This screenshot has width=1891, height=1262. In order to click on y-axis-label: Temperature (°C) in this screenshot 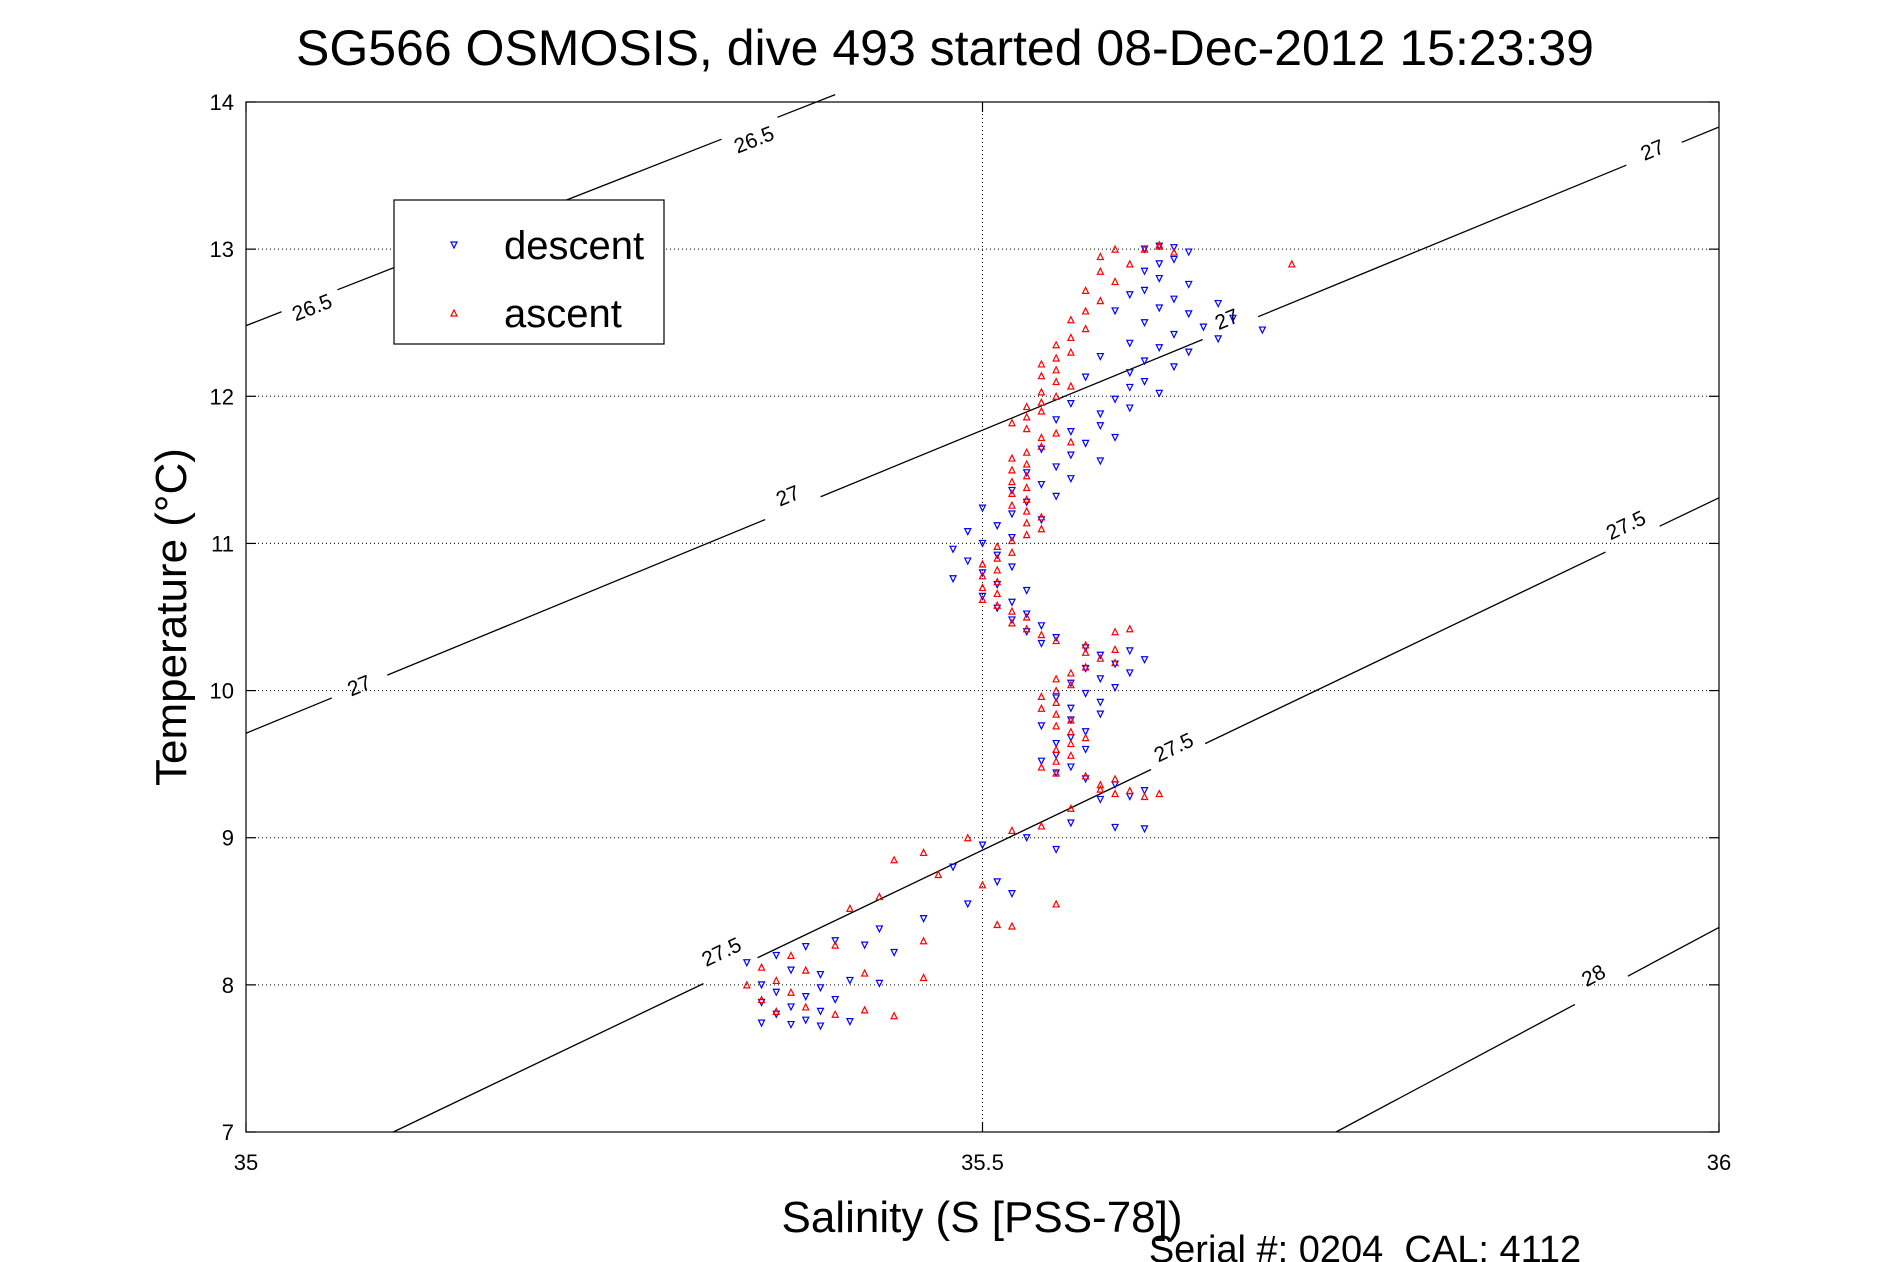, I will do `click(171, 617)`.